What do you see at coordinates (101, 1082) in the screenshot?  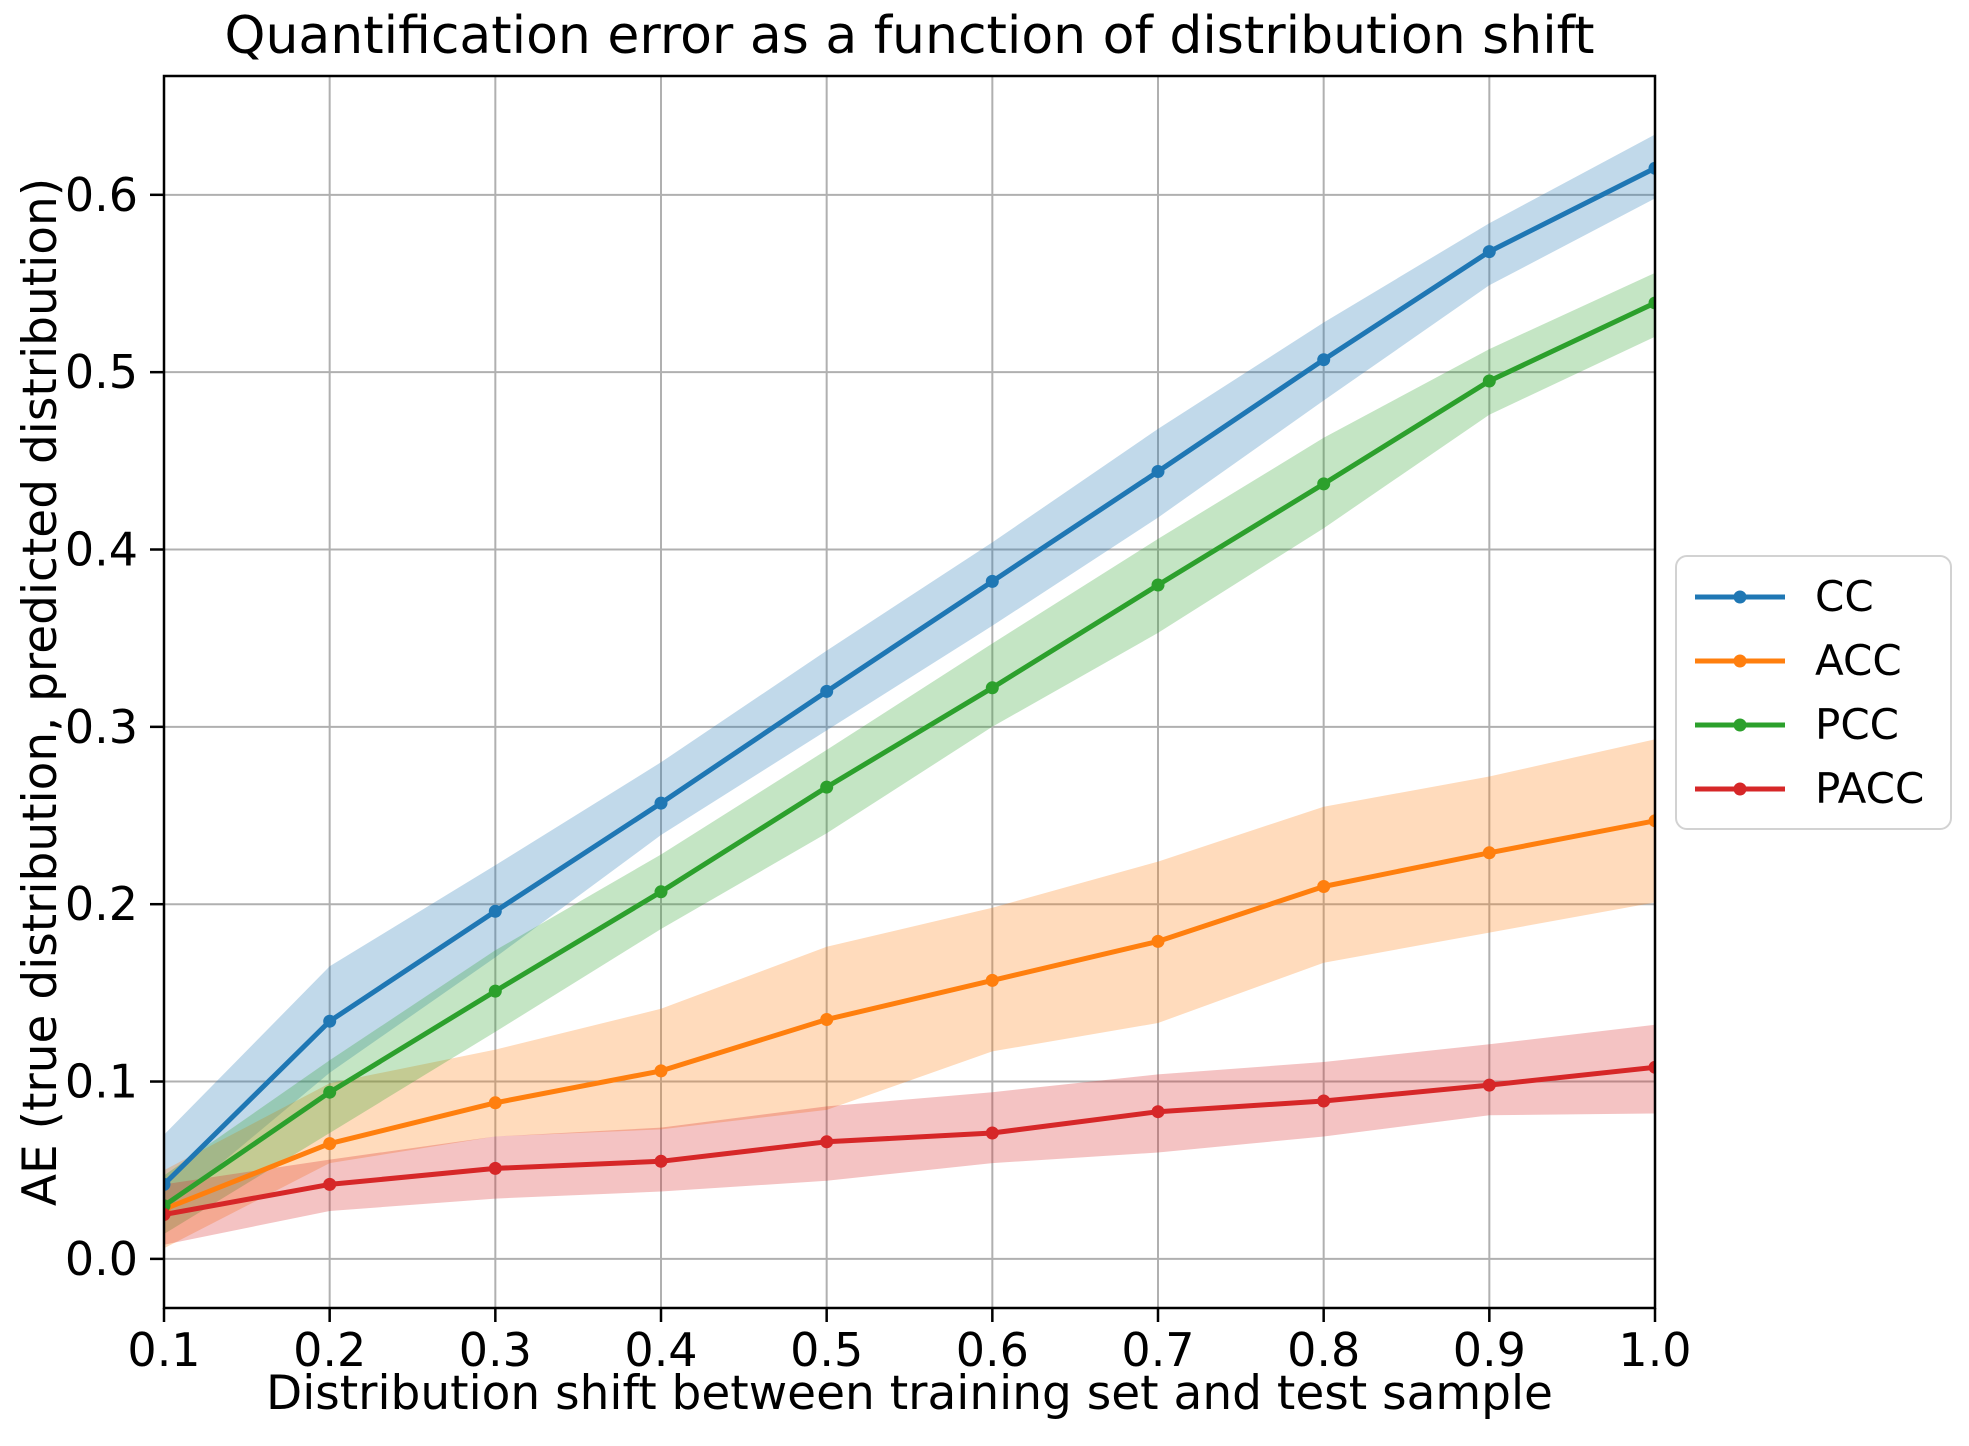 I see `y-tick-label: 0.1` at bounding box center [101, 1082].